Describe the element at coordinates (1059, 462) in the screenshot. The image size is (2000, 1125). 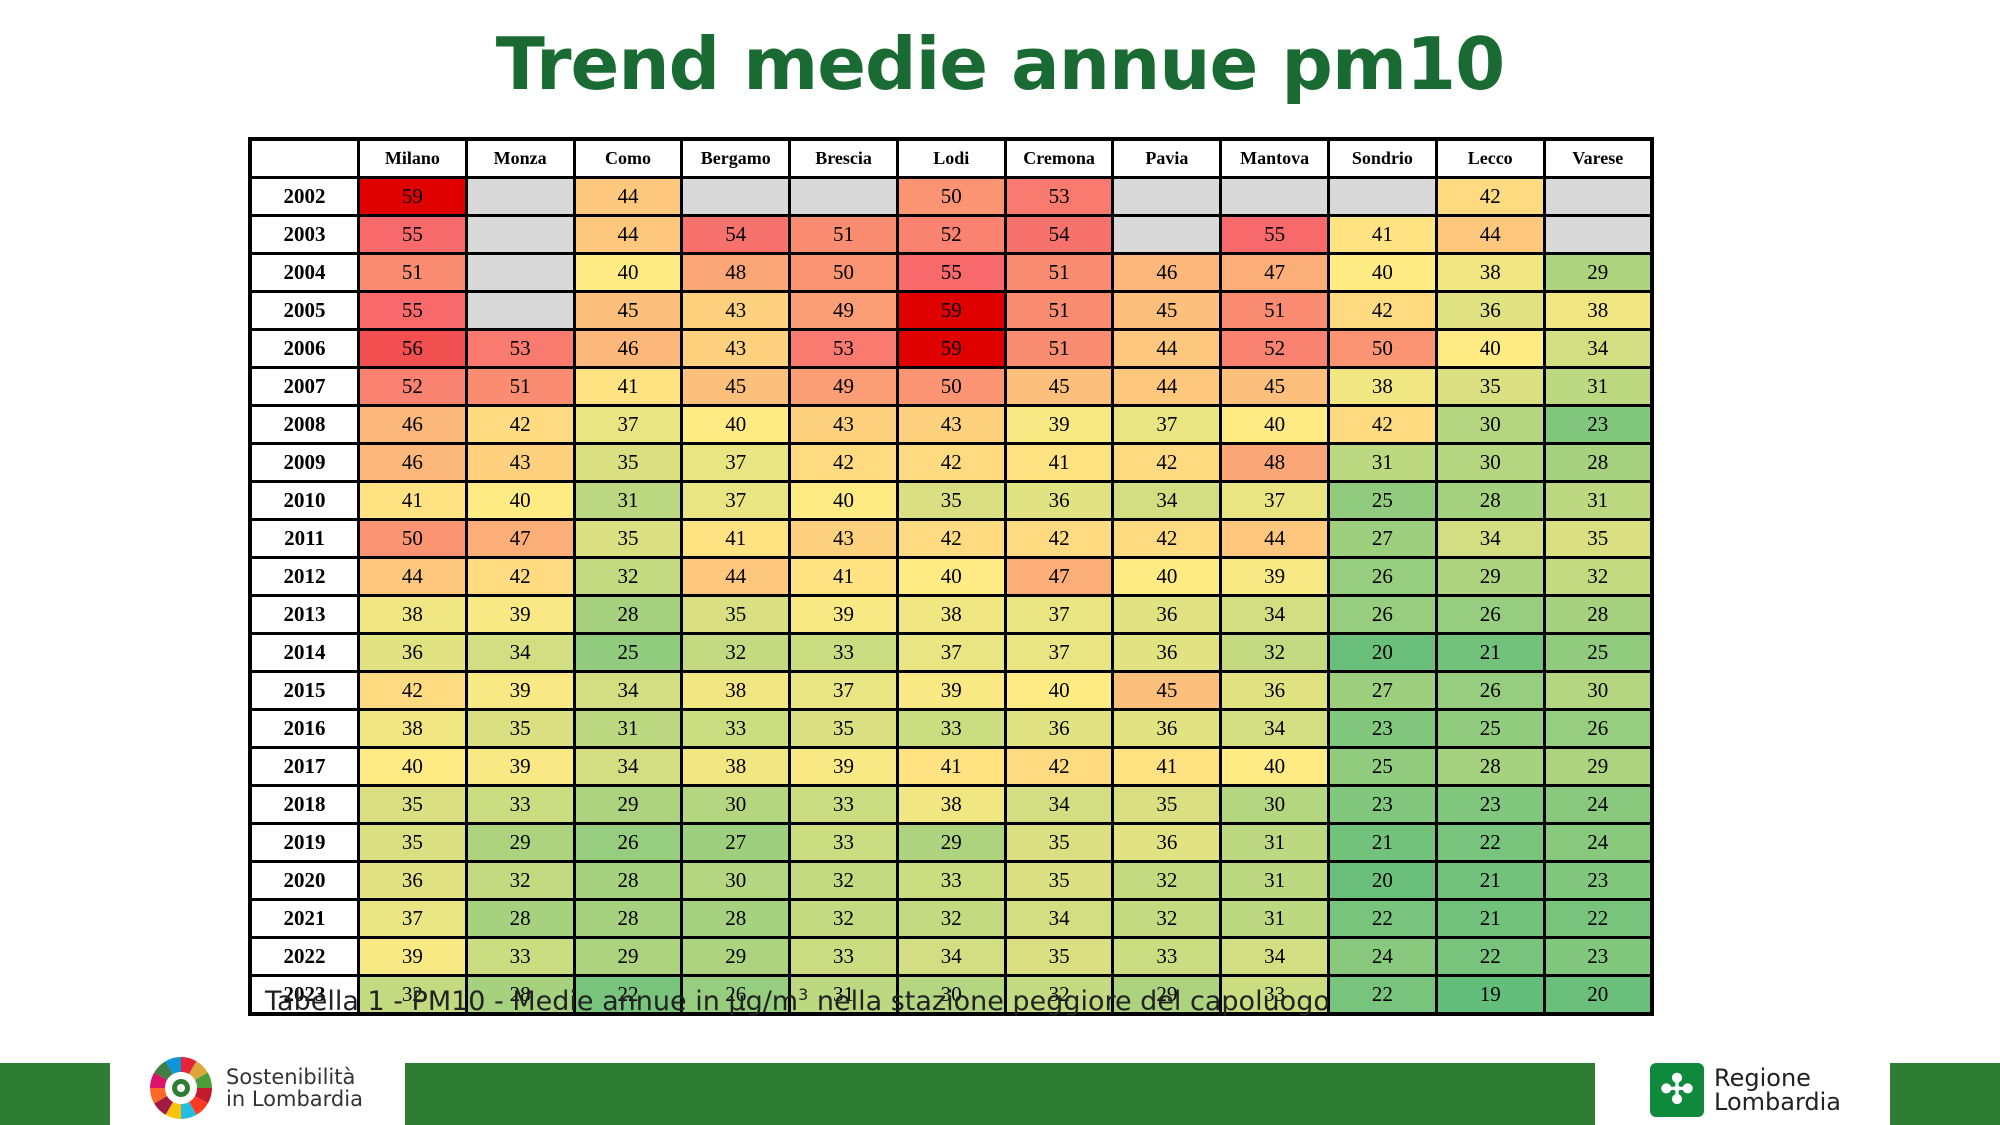
I see `heatmap-cell: 41` at that location.